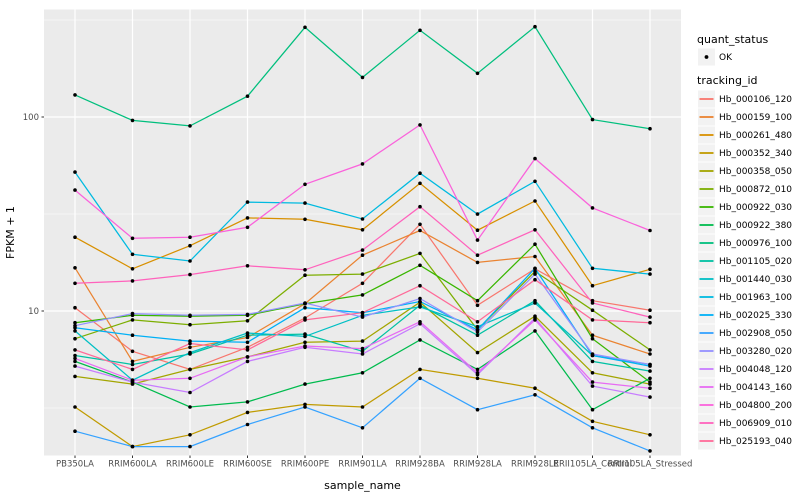 Image resolution: width=800 pixels, height=500 pixels. I want to click on x-tick-label: RRIM600LA, so click(132, 465).